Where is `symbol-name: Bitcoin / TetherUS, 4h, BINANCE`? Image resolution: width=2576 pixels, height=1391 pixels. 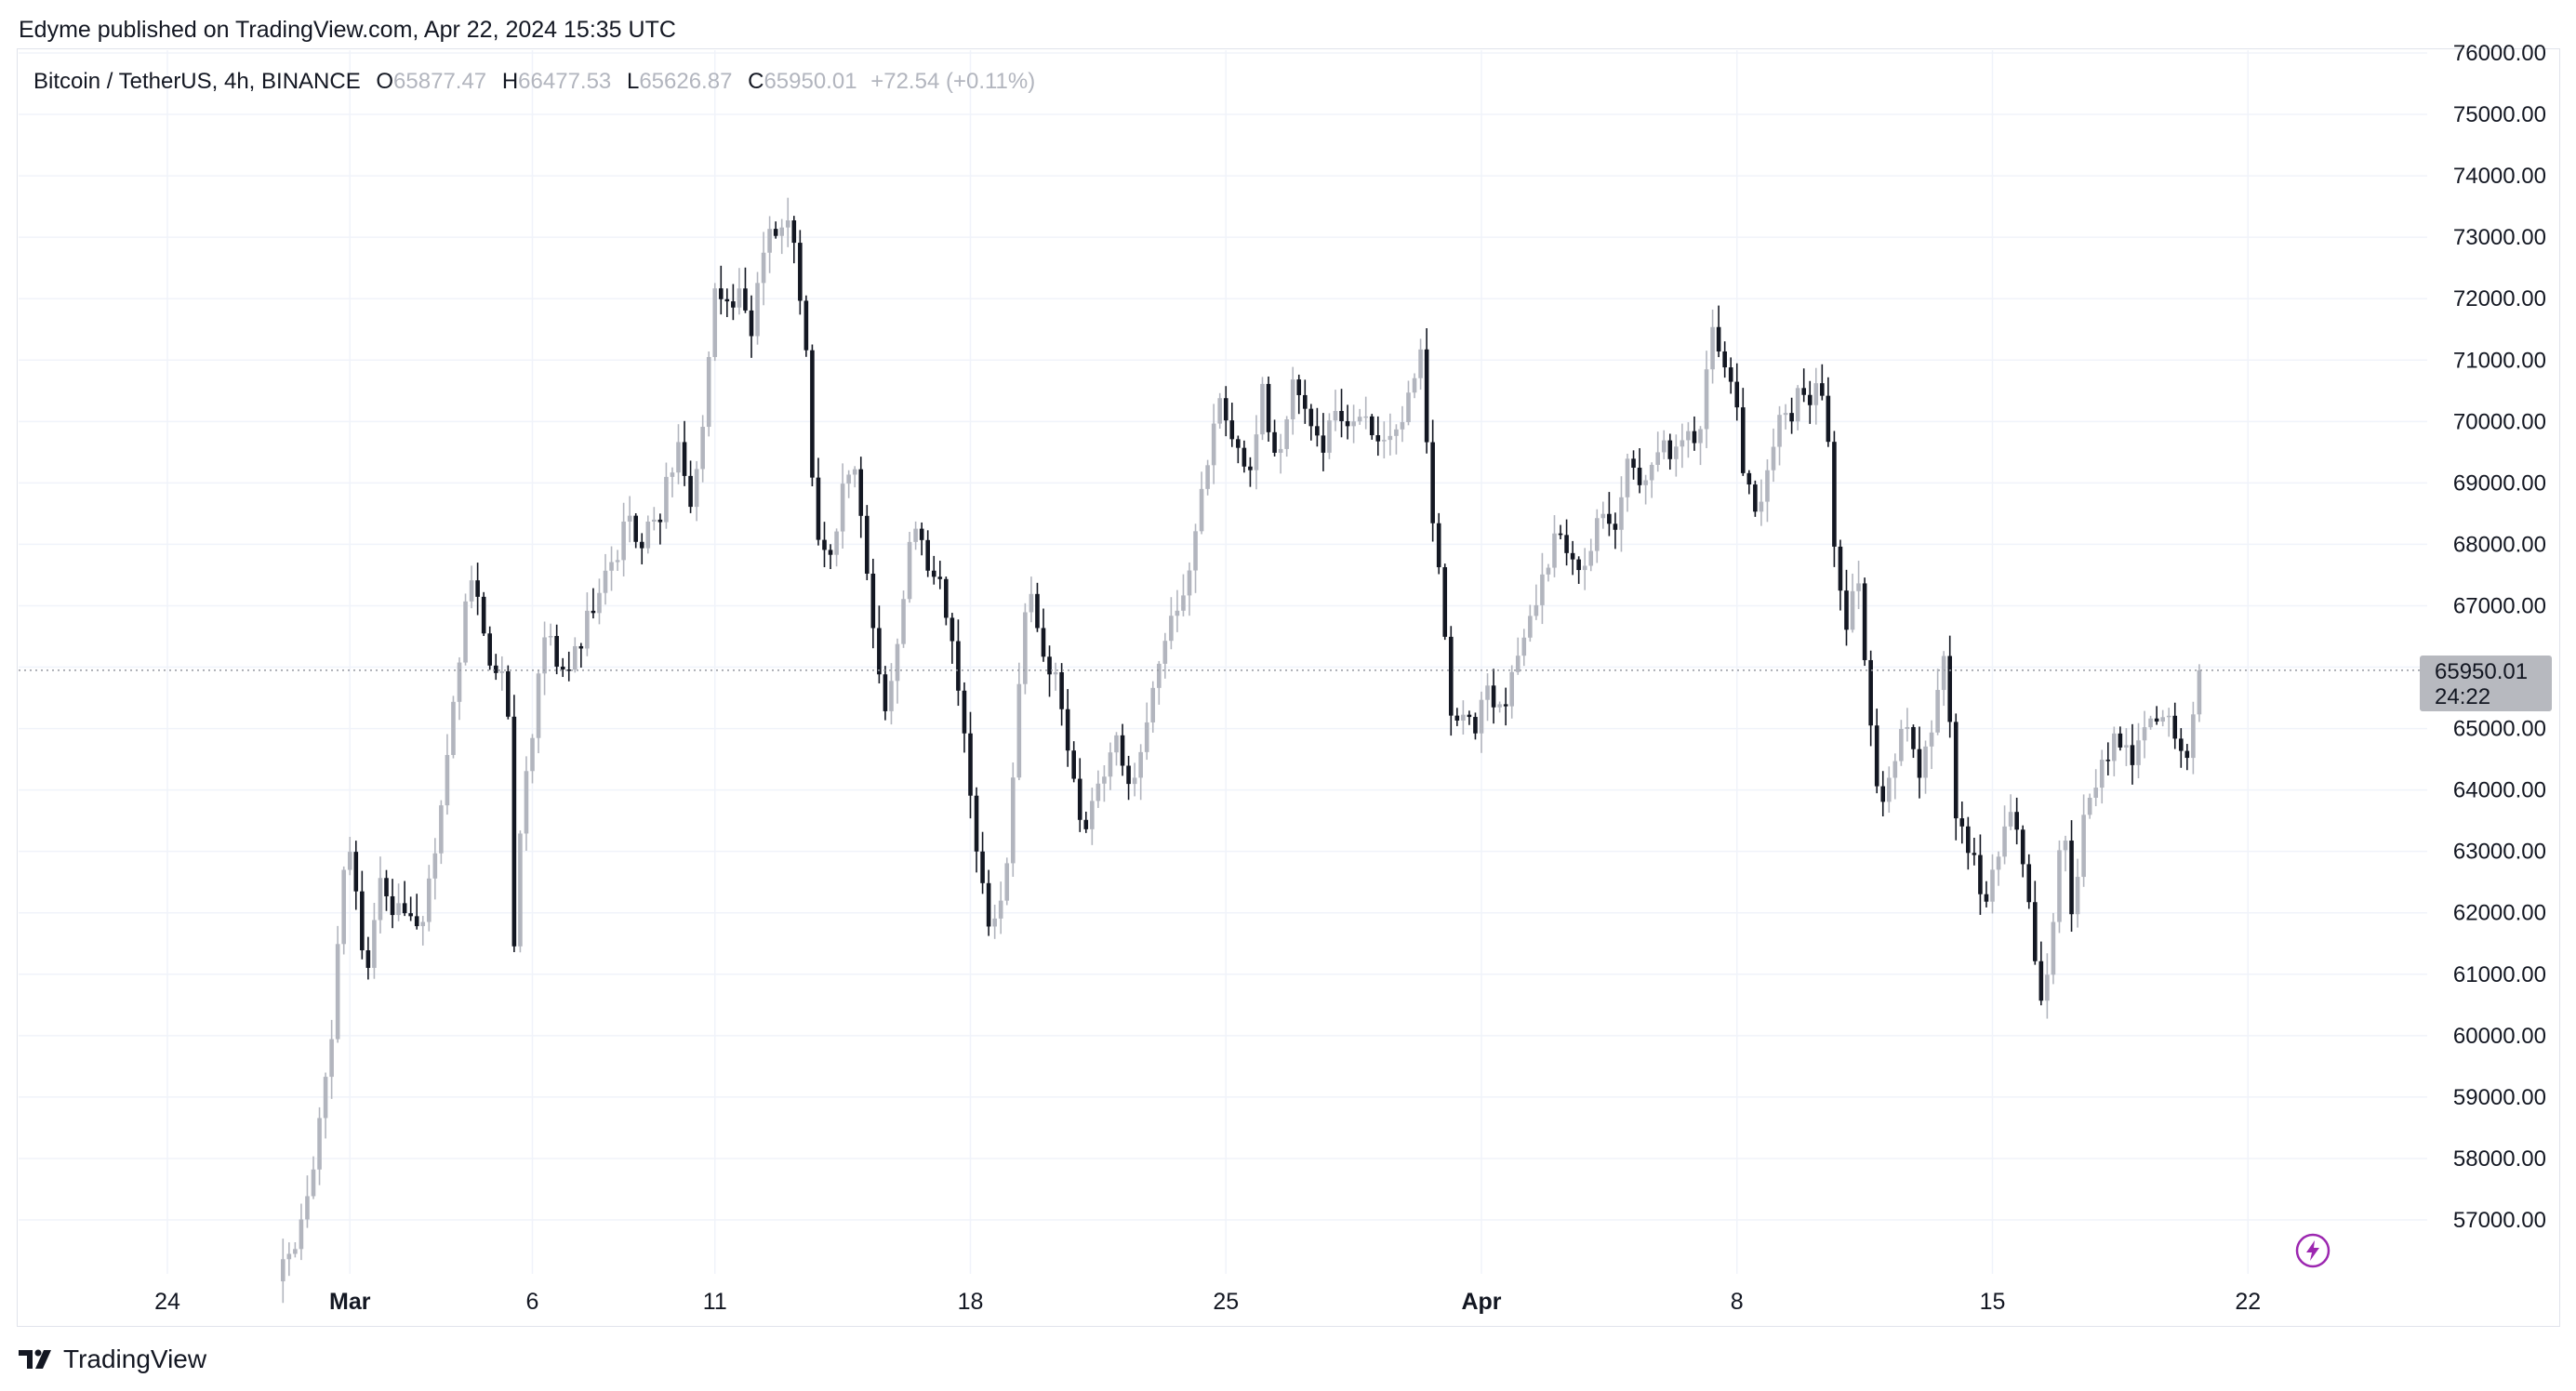 symbol-name: Bitcoin / TetherUS, 4h, BINANCE is located at coordinates (197, 81).